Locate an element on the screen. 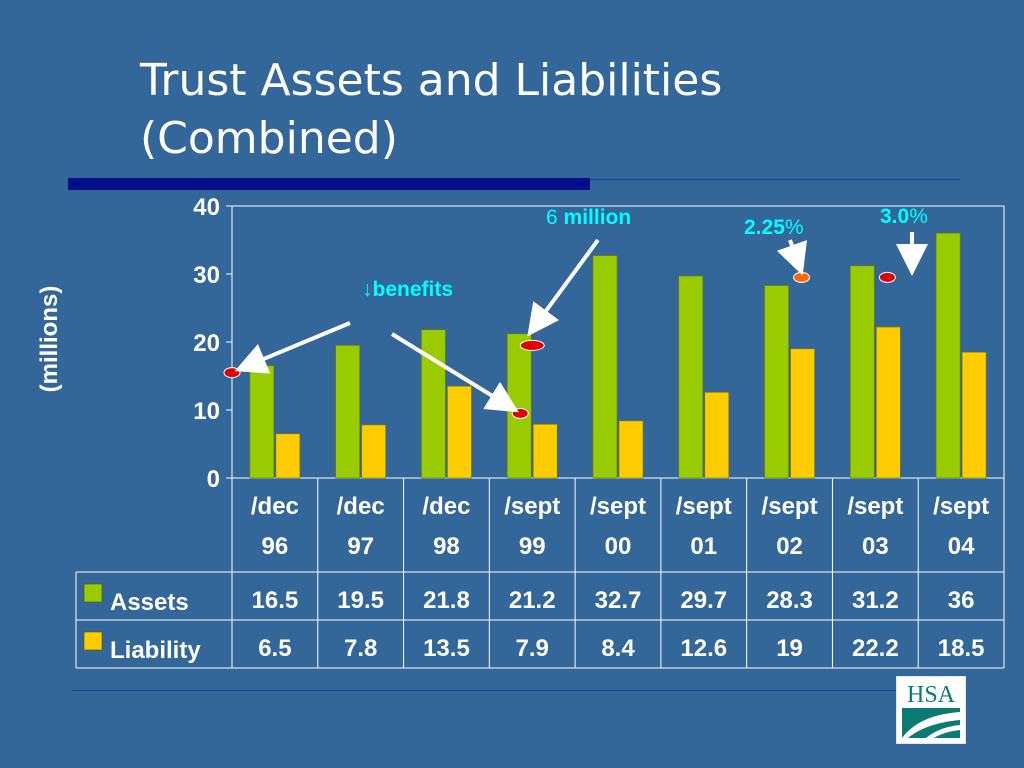 The height and width of the screenshot is (768, 1024). benefits-annotation: ↓benefits is located at coordinates (407, 290).